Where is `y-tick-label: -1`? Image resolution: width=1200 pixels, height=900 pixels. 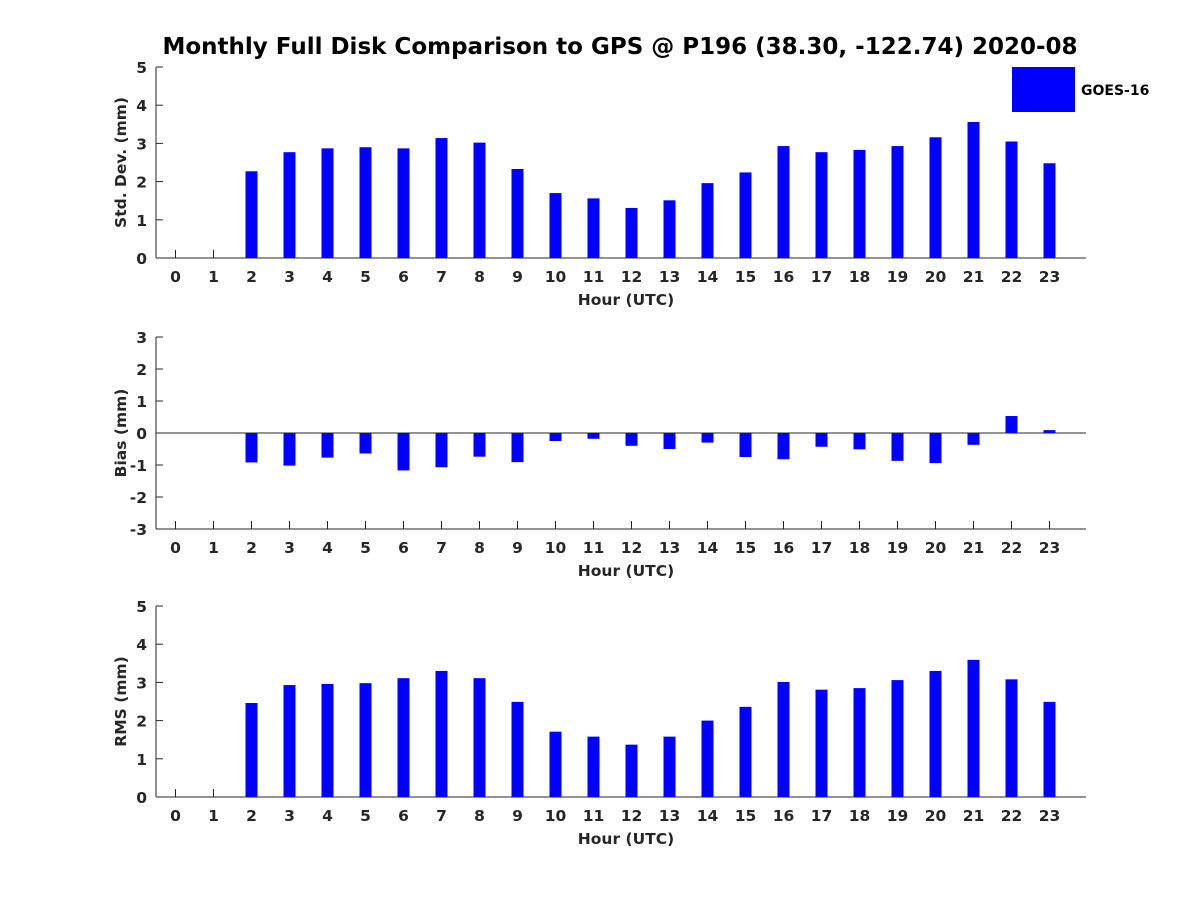
y-tick-label: -1 is located at coordinates (138, 466).